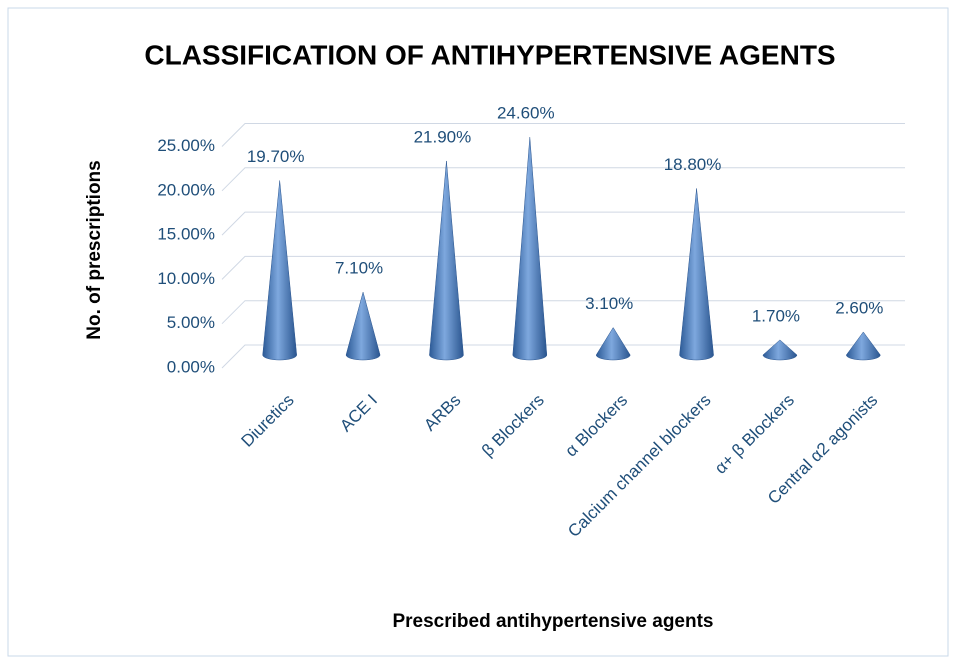 Image resolution: width=957 pixels, height=666 pixels. Describe the element at coordinates (359, 268) in the screenshot. I see `value-label: 7.10%` at that location.